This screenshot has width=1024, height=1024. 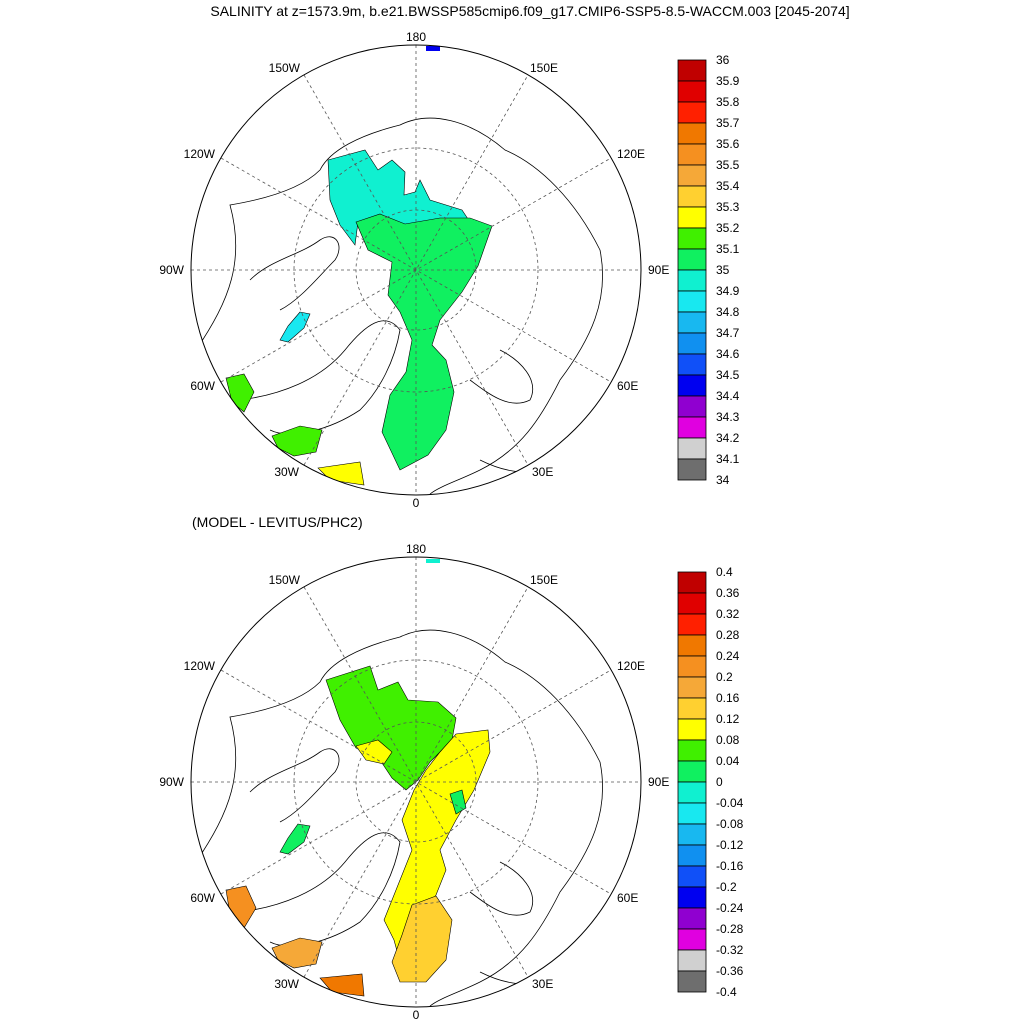 I want to click on colorbar-label: 35.6, so click(x=728, y=144).